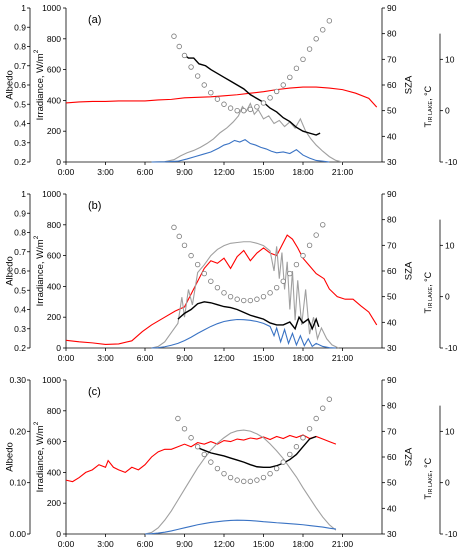 This screenshot has width=457, height=550. What do you see at coordinates (36, 237) in the screenshot?
I see `irradiance-axis-title-superscript: 2` at bounding box center [36, 237].